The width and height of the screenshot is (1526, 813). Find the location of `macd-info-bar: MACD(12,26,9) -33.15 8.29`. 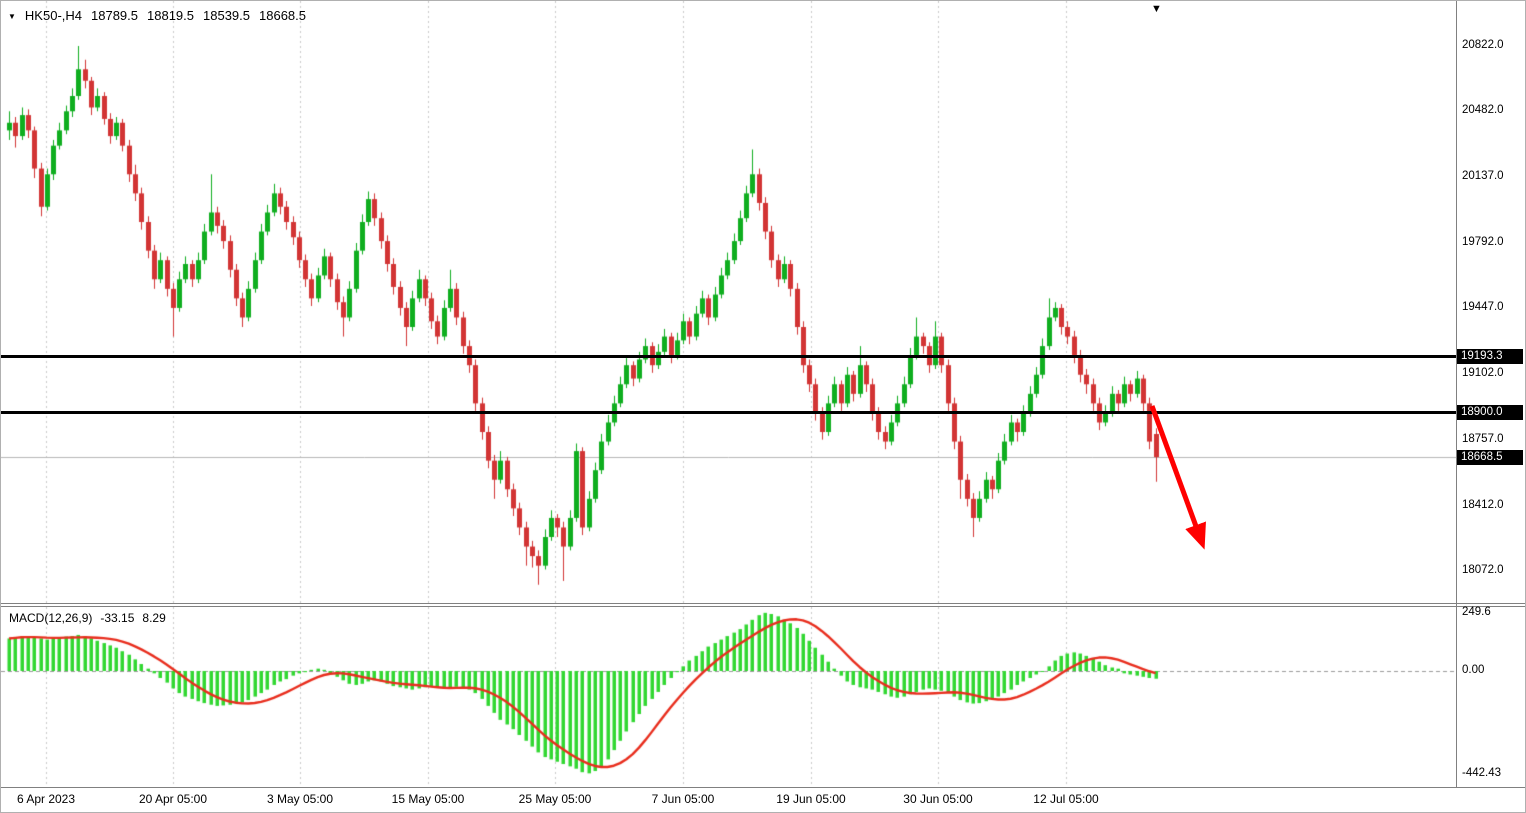

macd-info-bar: MACD(12,26,9) -33.15 8.29 is located at coordinates (87, 618).